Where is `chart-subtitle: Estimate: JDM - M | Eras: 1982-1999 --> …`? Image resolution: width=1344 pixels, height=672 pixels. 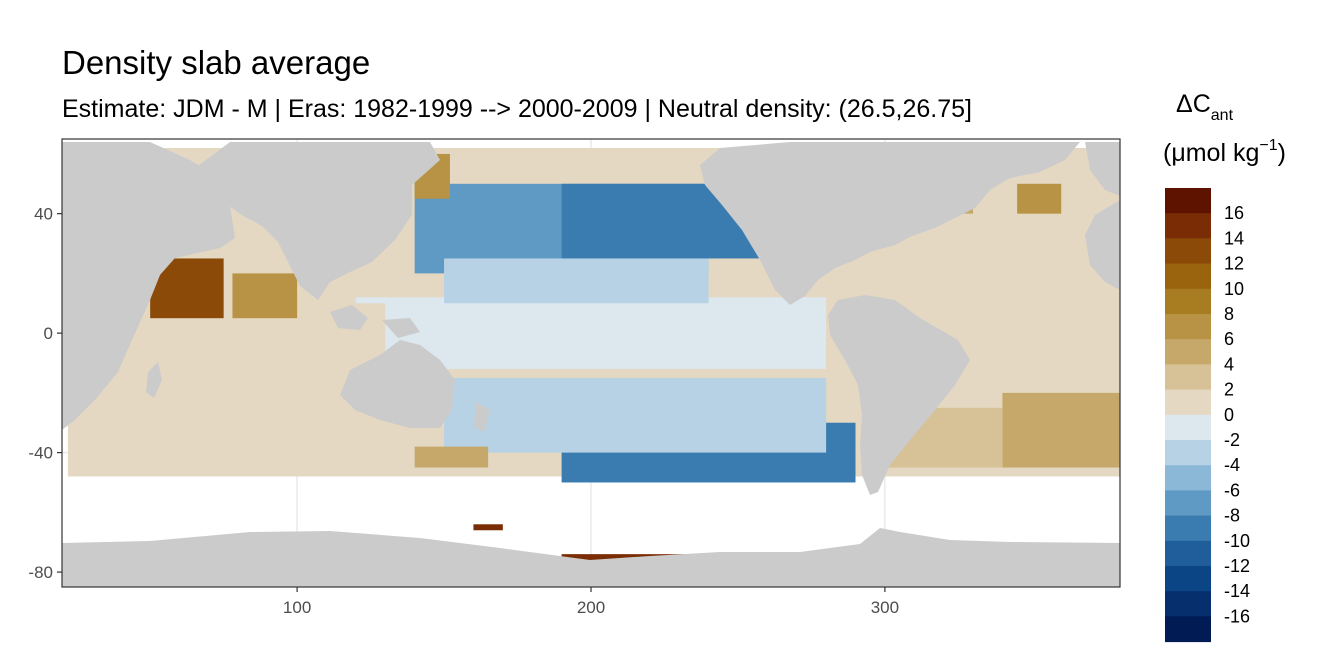
chart-subtitle: Estimate: JDM - M | Eras: 1982-1999 --> … is located at coordinates (517, 109).